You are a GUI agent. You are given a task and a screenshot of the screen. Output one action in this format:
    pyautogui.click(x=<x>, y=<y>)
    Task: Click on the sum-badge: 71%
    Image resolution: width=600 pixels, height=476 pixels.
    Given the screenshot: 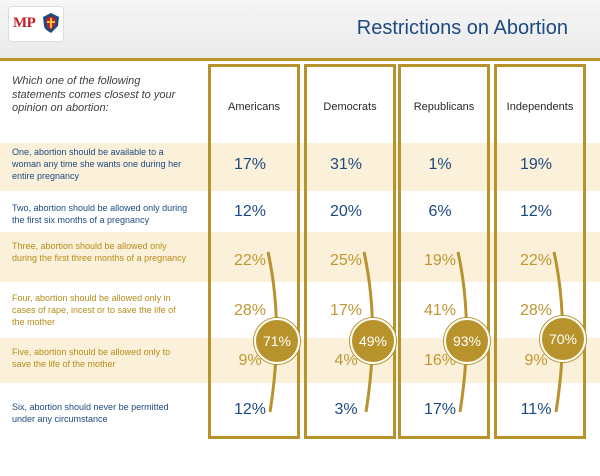 What is the action you would take?
    pyautogui.click(x=277, y=341)
    